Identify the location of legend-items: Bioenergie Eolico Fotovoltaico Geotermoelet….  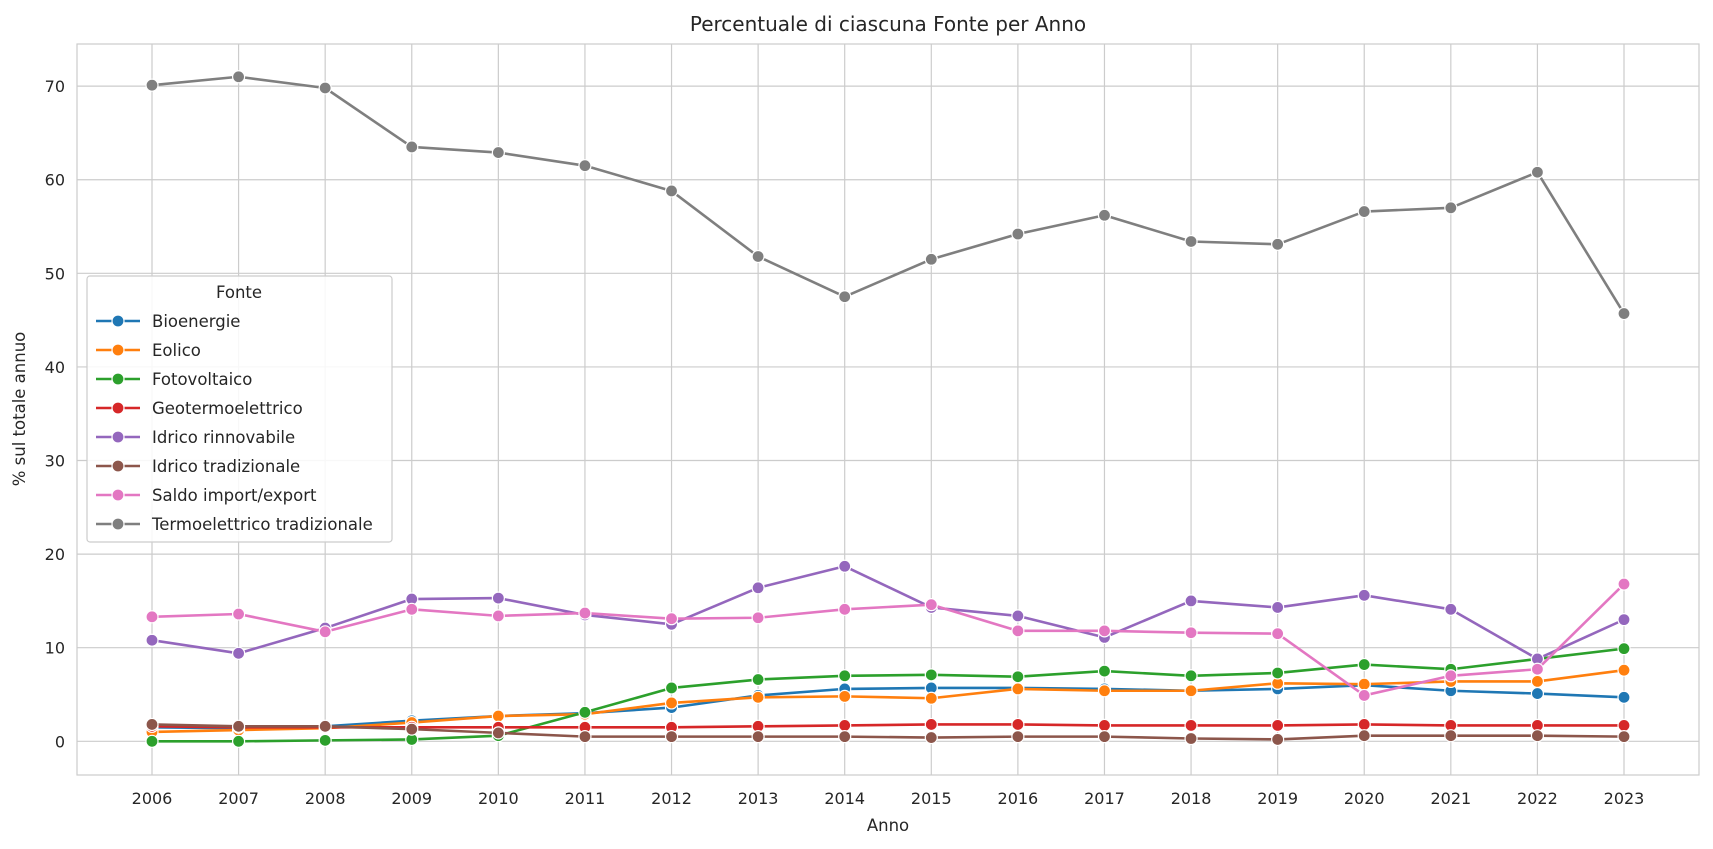
(234, 423).